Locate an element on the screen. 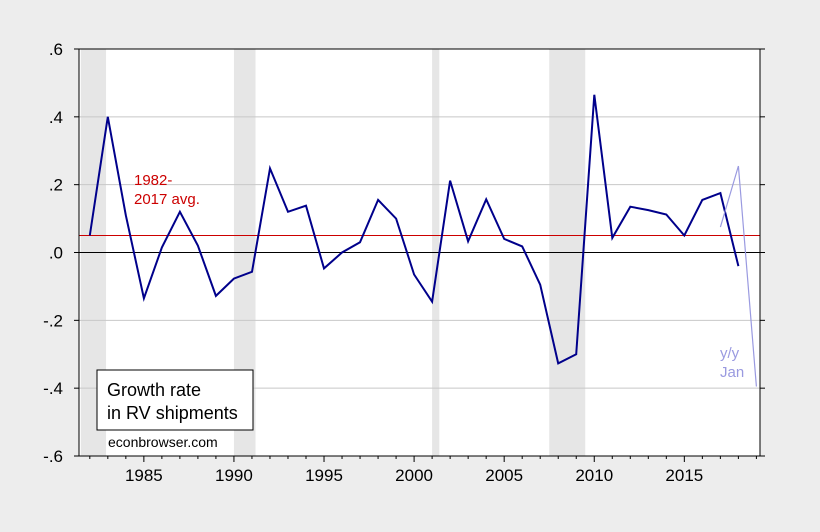 The width and height of the screenshot is (820, 532). y-tick-label-0: -.6 is located at coordinates (53, 456).